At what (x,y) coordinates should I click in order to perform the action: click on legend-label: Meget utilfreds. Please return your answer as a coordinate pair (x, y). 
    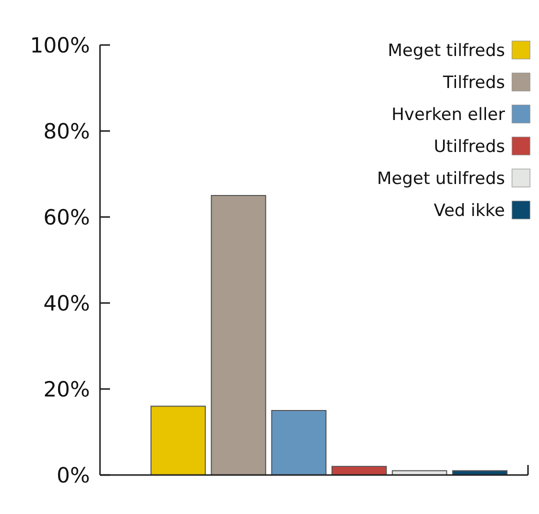
    Looking at the image, I should click on (441, 178).